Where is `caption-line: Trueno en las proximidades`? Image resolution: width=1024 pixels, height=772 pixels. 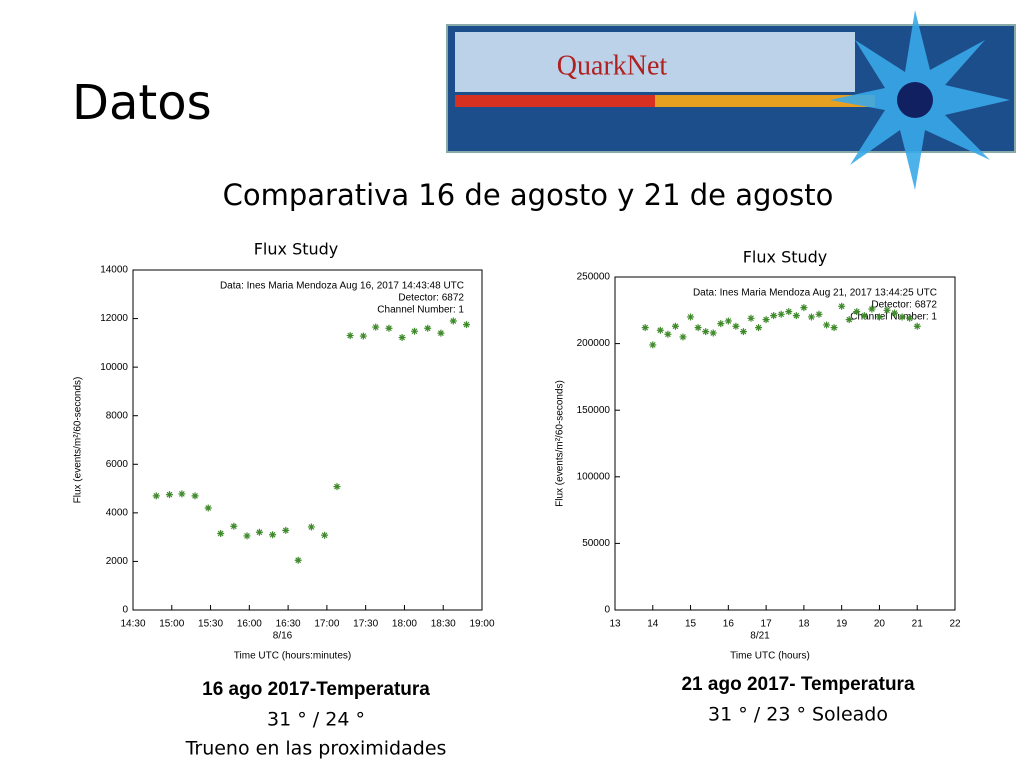 caption-line: Trueno en las proximidades is located at coordinates (316, 749).